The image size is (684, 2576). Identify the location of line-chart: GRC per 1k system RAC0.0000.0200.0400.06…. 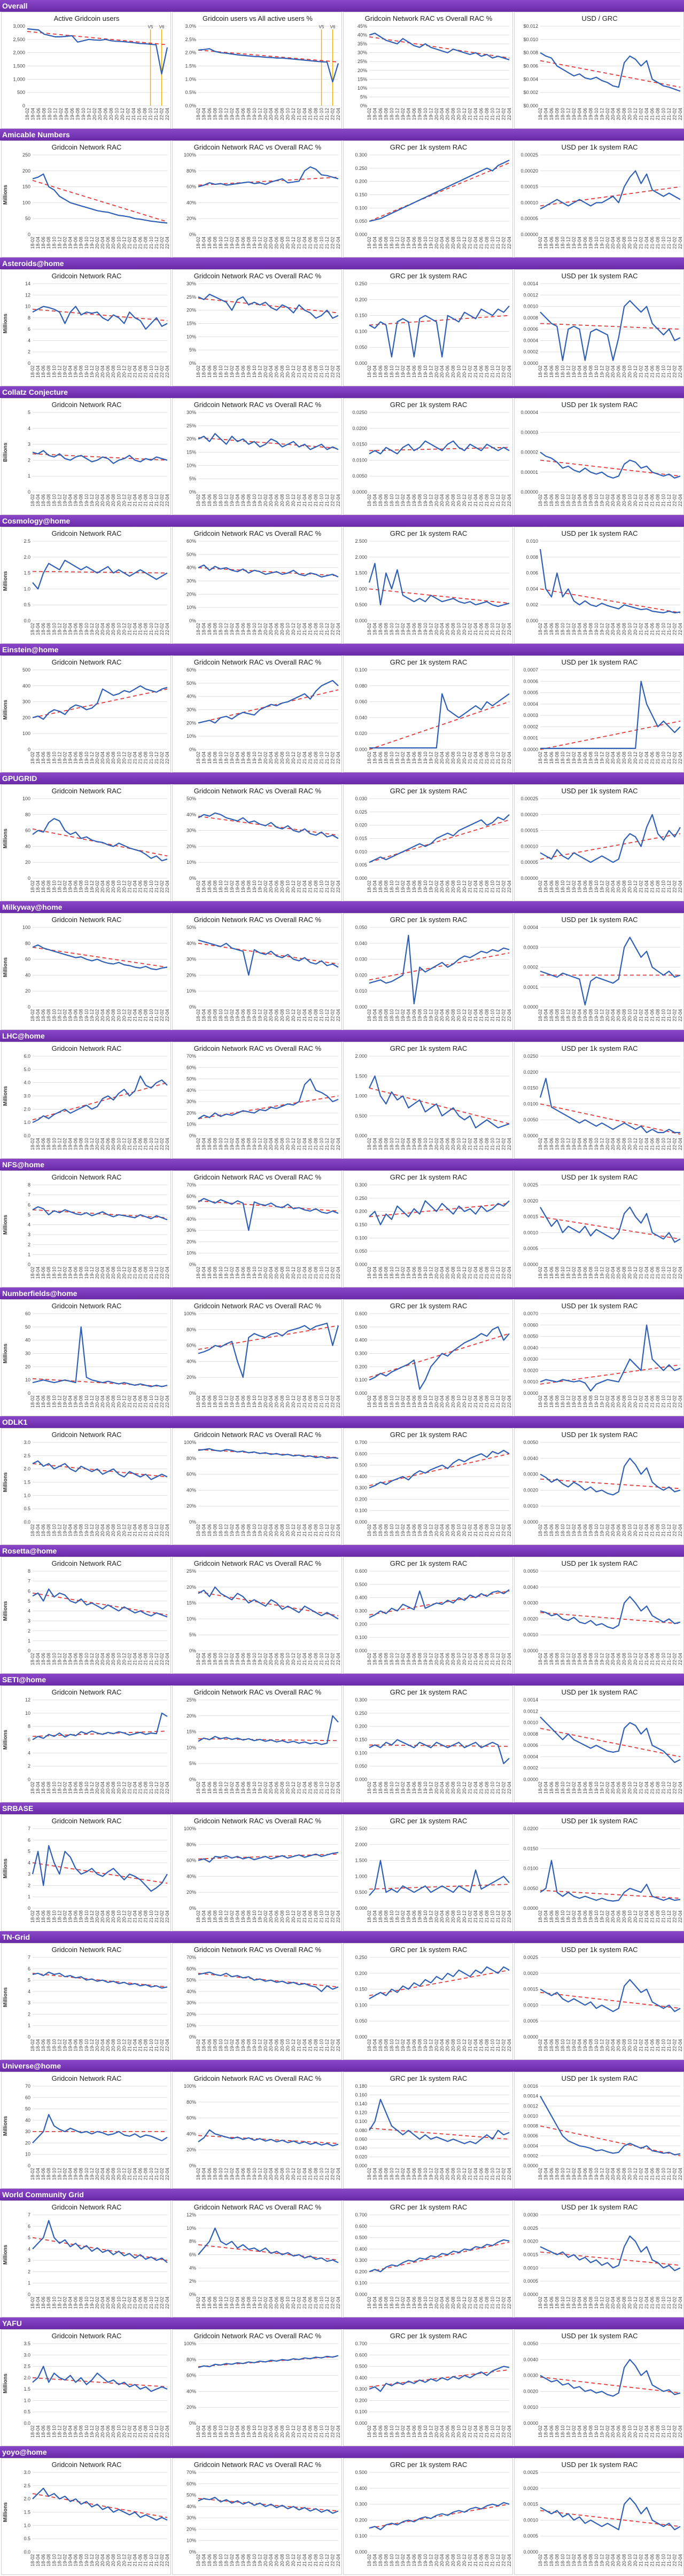
(433, 2127).